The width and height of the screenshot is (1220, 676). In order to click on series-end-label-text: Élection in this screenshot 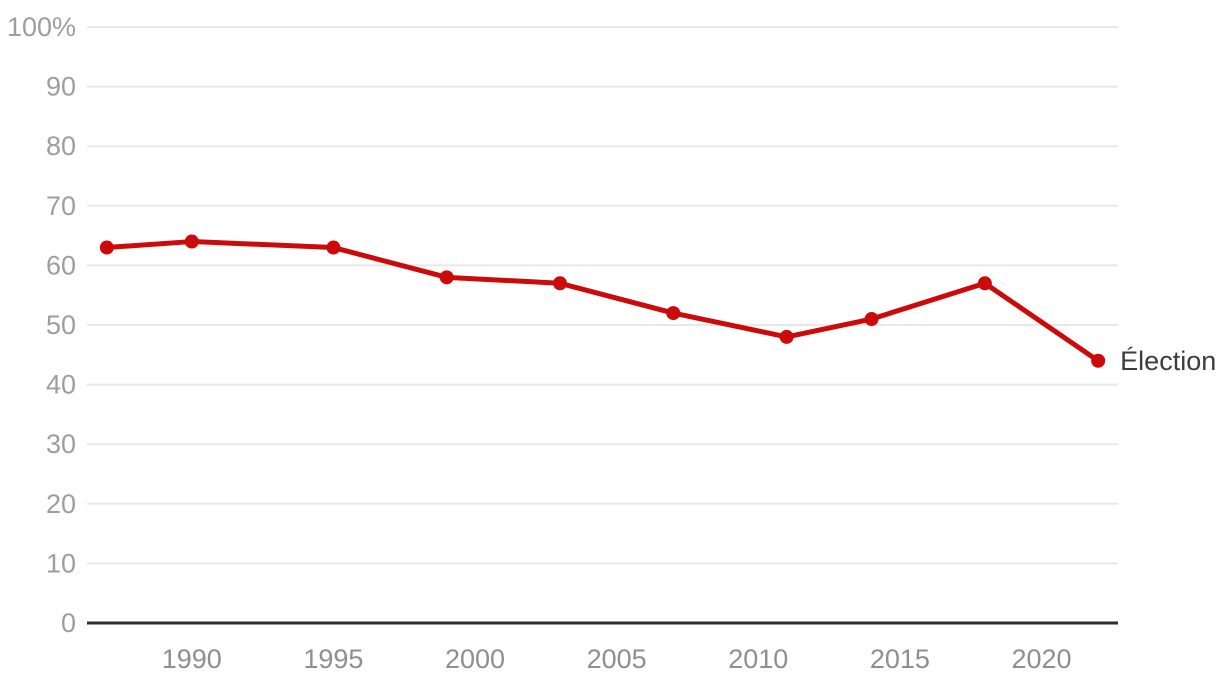, I will do `click(1168, 361)`.